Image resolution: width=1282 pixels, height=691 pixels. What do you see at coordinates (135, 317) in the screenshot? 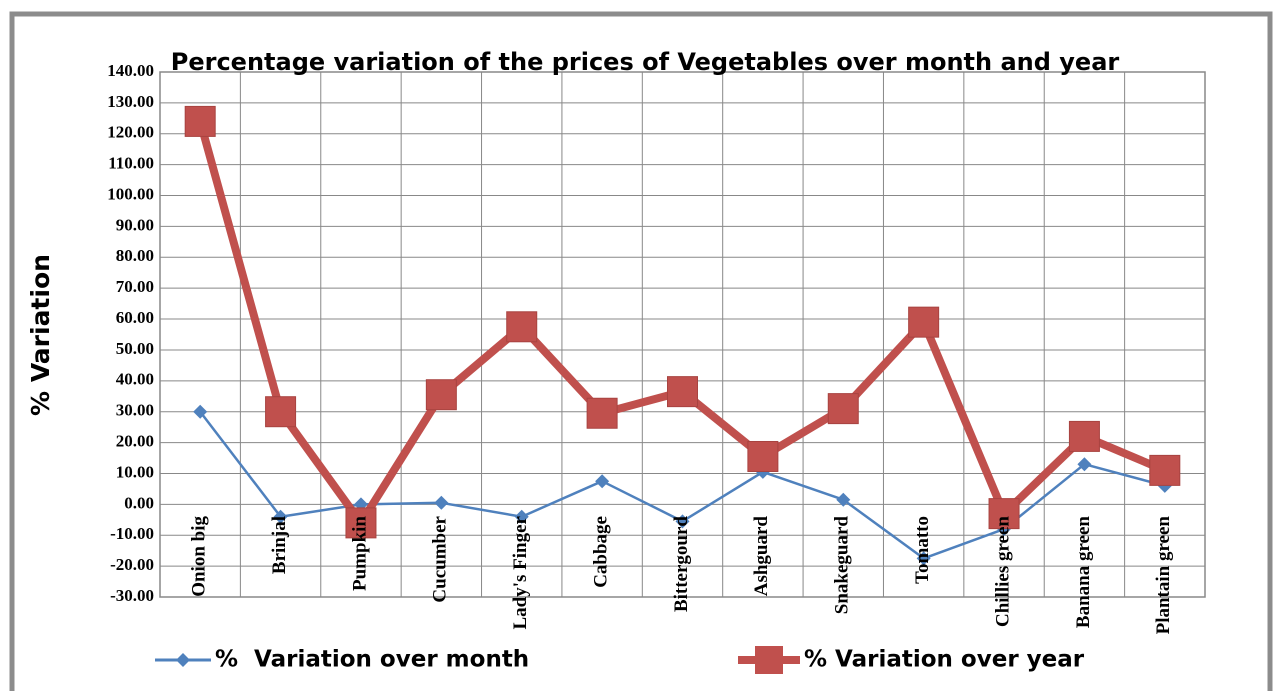
I see `y-tick-label: 60.00` at bounding box center [135, 317].